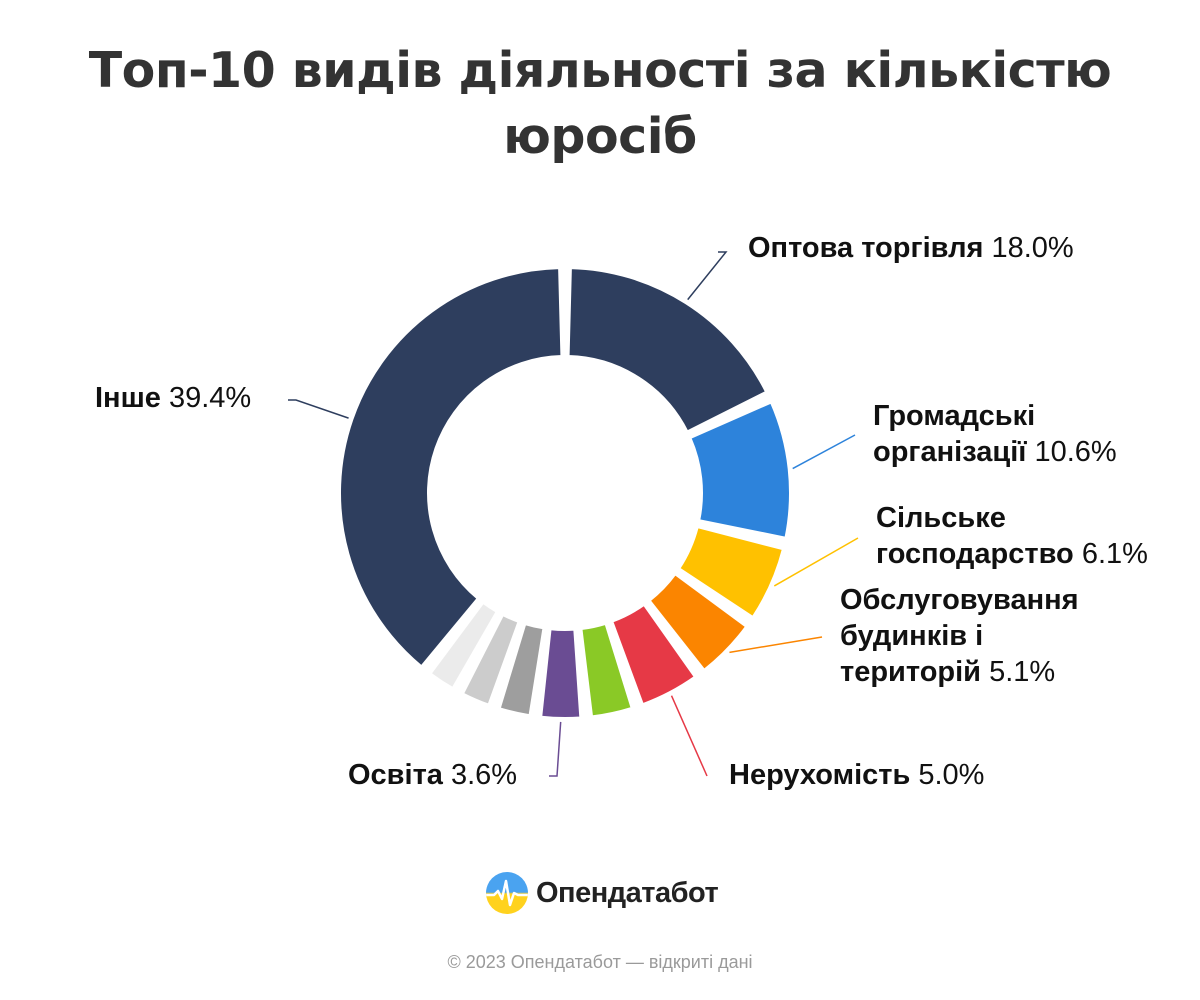  Describe the element at coordinates (627, 892) in the screenshot. I see `logo-text: Опендатабот` at that location.